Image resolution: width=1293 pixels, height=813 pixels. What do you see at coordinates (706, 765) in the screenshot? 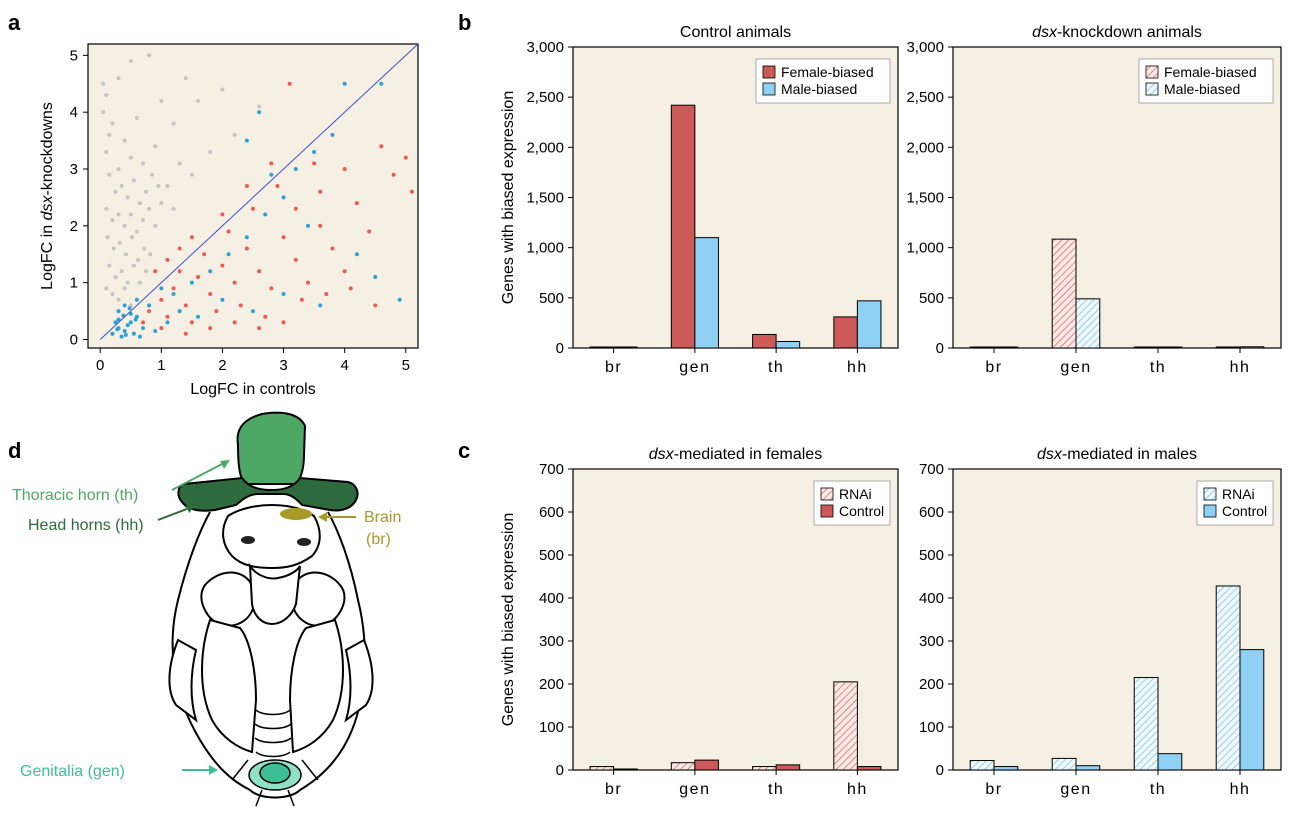
I see `bar-gen-series2` at bounding box center [706, 765].